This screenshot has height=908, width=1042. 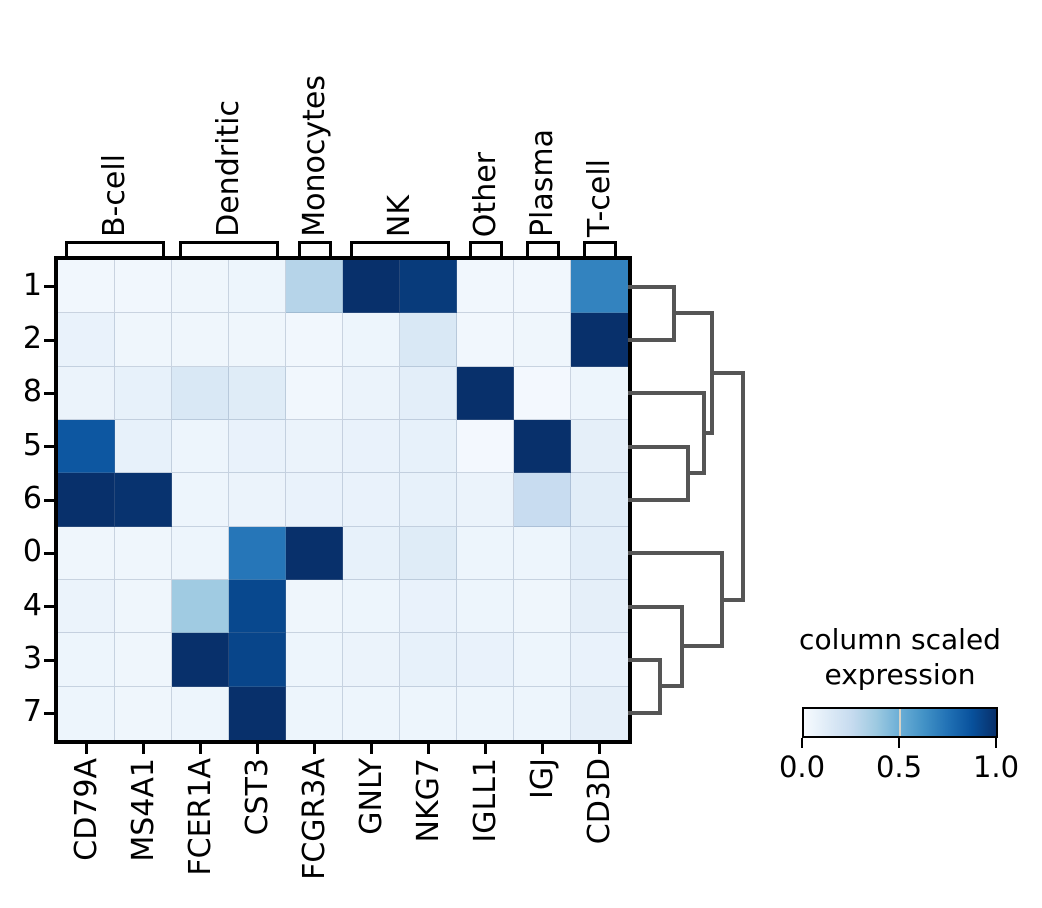 What do you see at coordinates (32, 445) in the screenshot?
I see `row-label: 5` at bounding box center [32, 445].